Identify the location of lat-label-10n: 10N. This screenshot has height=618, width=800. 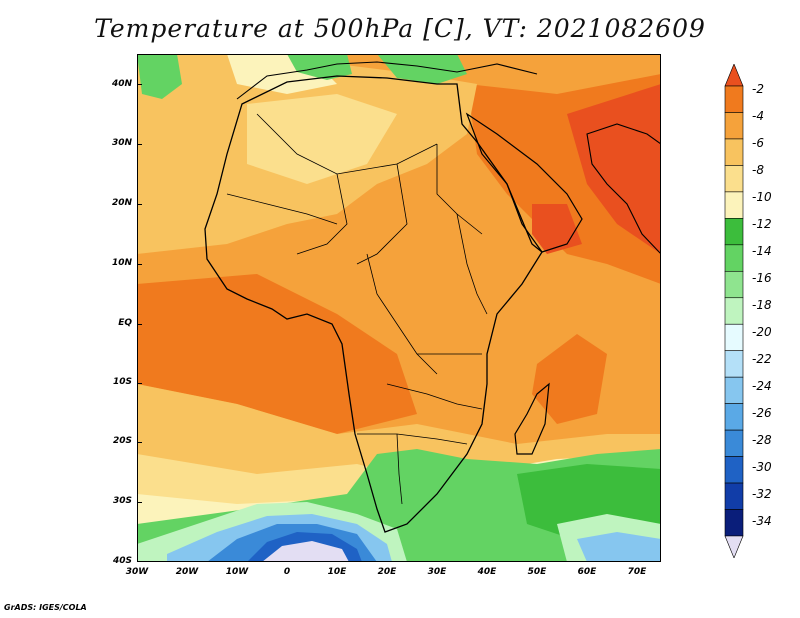
(121, 263).